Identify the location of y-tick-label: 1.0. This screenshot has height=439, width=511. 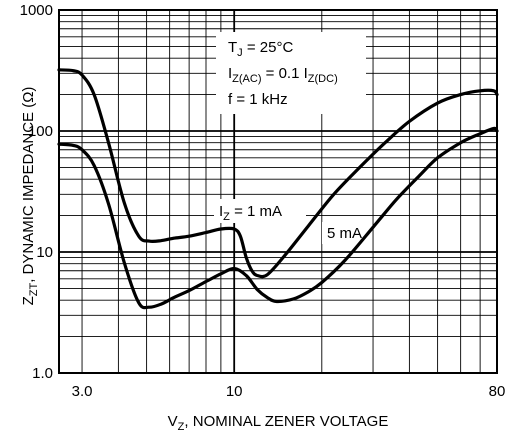
(42, 373).